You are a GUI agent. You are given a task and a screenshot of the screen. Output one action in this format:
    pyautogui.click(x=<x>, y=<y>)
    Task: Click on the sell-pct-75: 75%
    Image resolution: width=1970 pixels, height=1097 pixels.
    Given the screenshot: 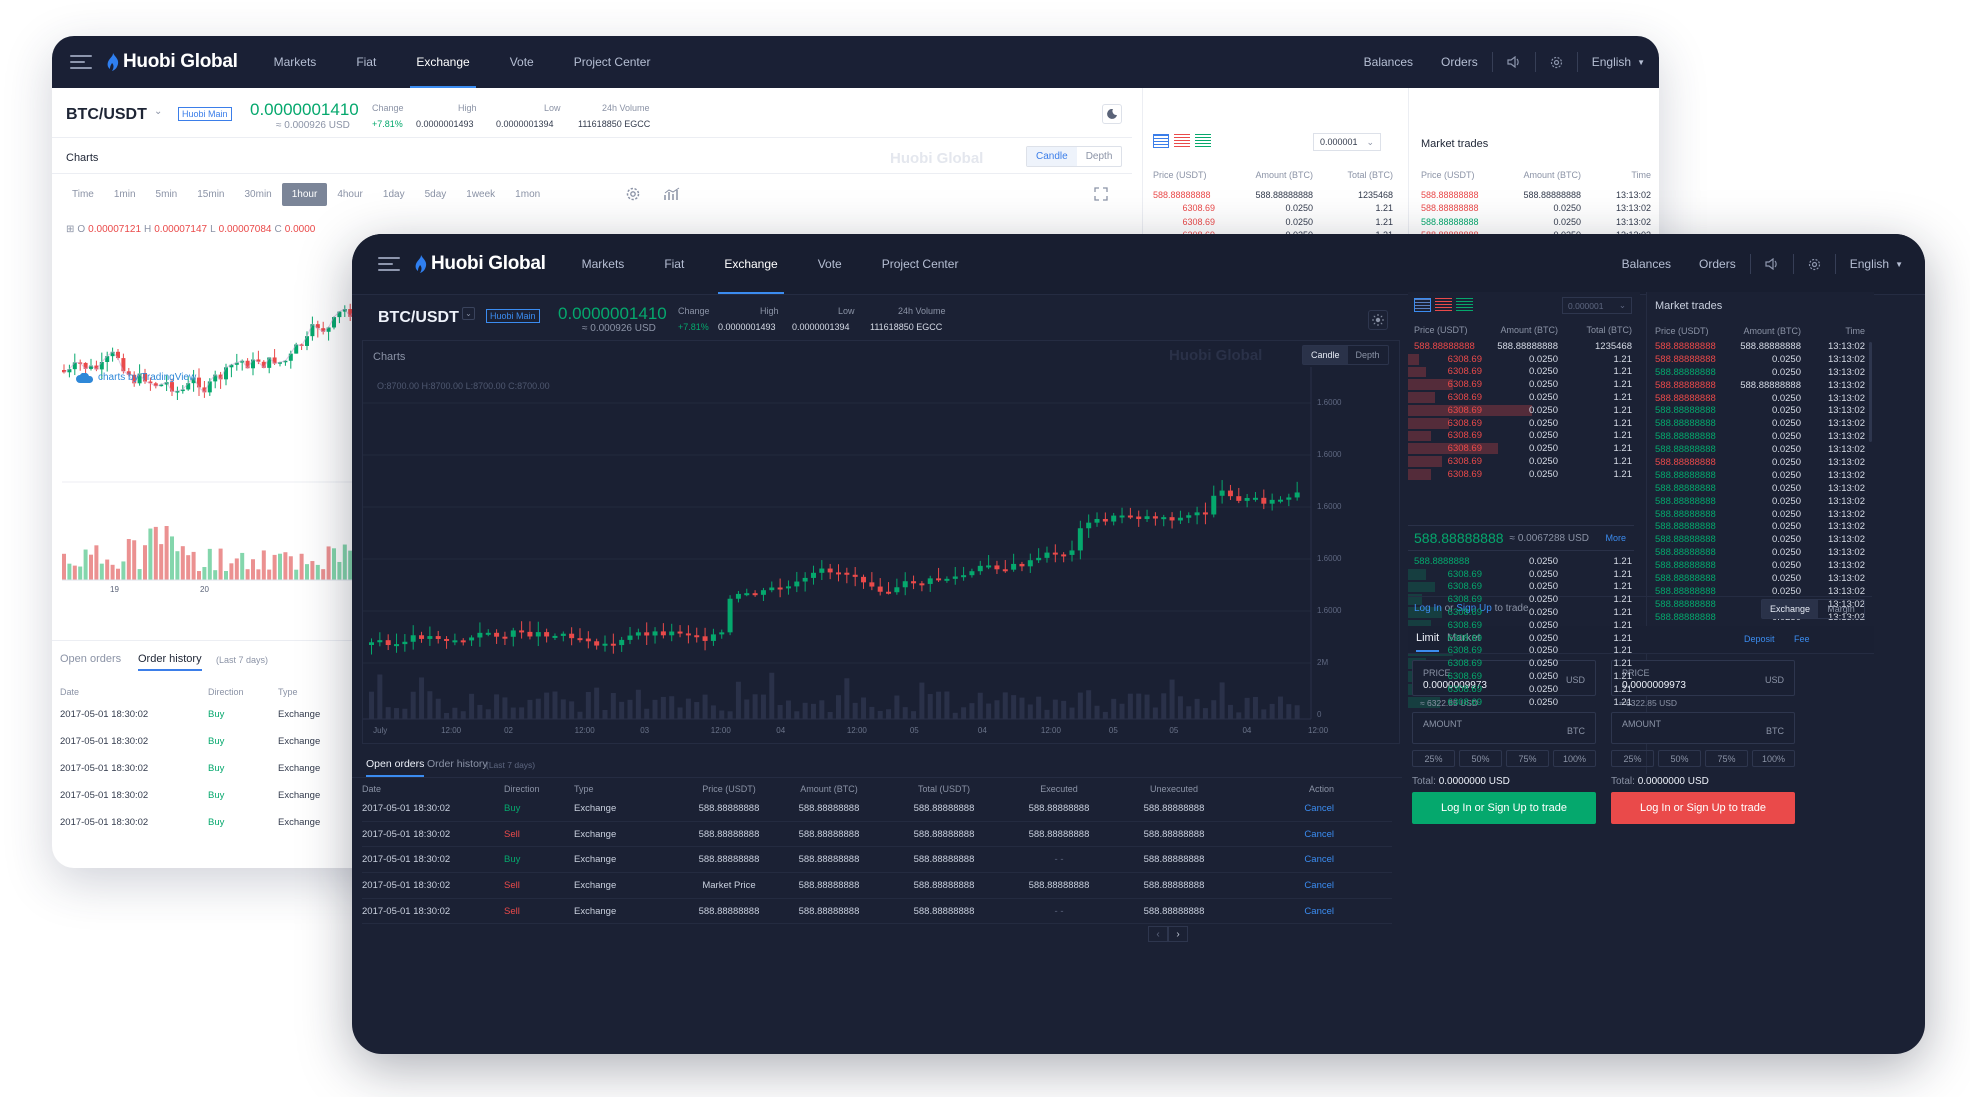 What is the action you would take?
    pyautogui.click(x=1726, y=758)
    